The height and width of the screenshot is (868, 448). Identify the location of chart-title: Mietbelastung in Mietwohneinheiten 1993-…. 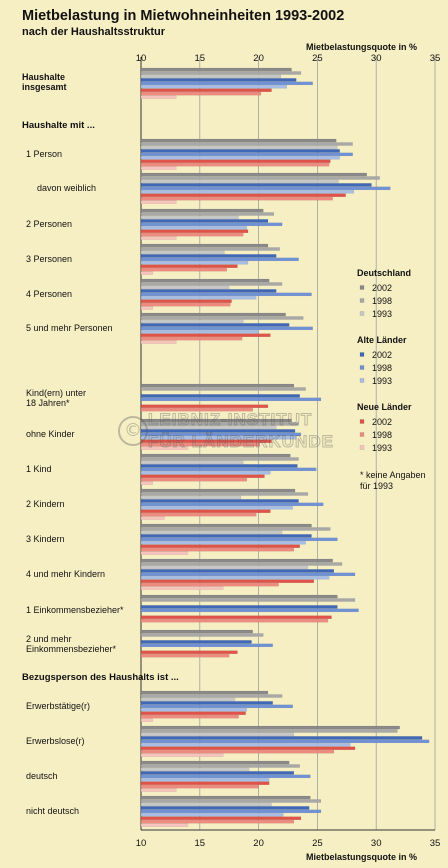
(183, 16).